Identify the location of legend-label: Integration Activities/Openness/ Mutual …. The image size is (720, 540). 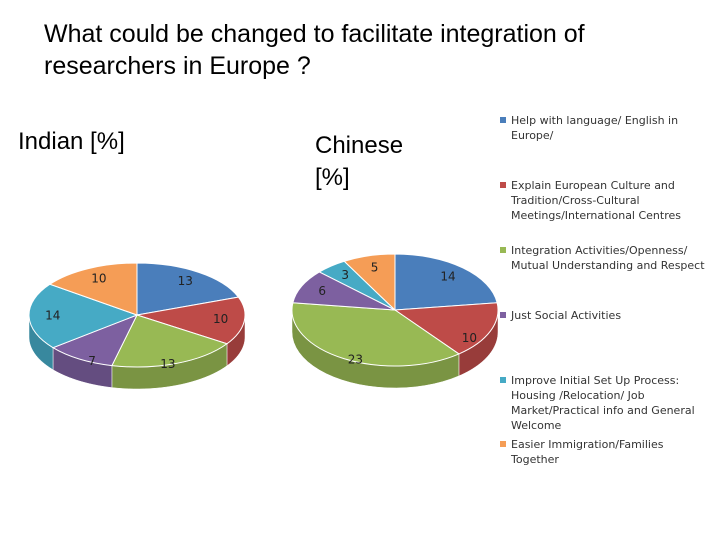
(608, 258).